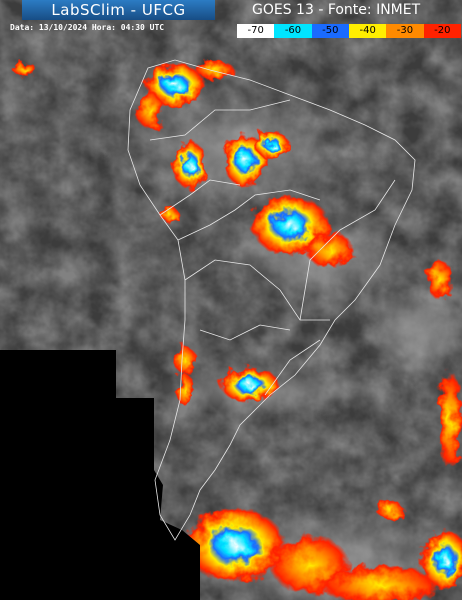 The width and height of the screenshot is (462, 600). I want to click on scale-step: -20, so click(442, 31).